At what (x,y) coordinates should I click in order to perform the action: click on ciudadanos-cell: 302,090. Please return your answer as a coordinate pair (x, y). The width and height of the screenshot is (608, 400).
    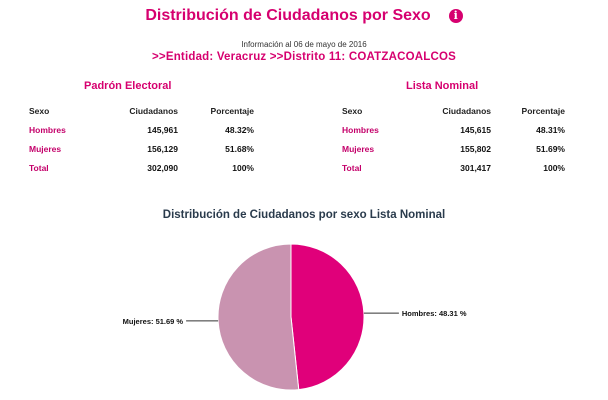
    Looking at the image, I should click on (162, 167).